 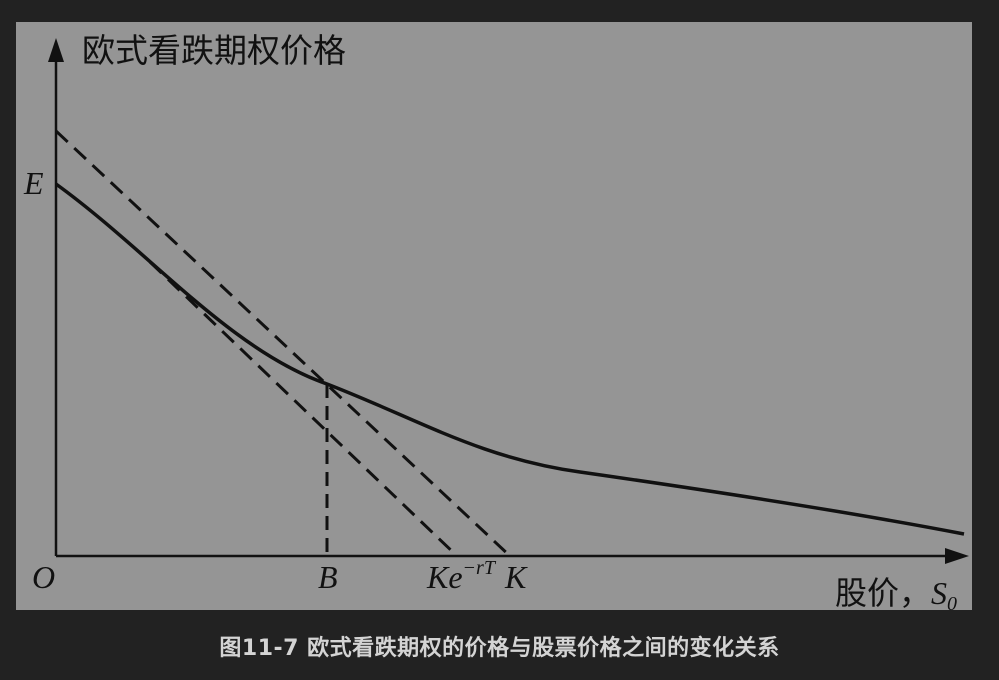 I want to click on x-axis-arrow-icon, so click(x=957, y=556).